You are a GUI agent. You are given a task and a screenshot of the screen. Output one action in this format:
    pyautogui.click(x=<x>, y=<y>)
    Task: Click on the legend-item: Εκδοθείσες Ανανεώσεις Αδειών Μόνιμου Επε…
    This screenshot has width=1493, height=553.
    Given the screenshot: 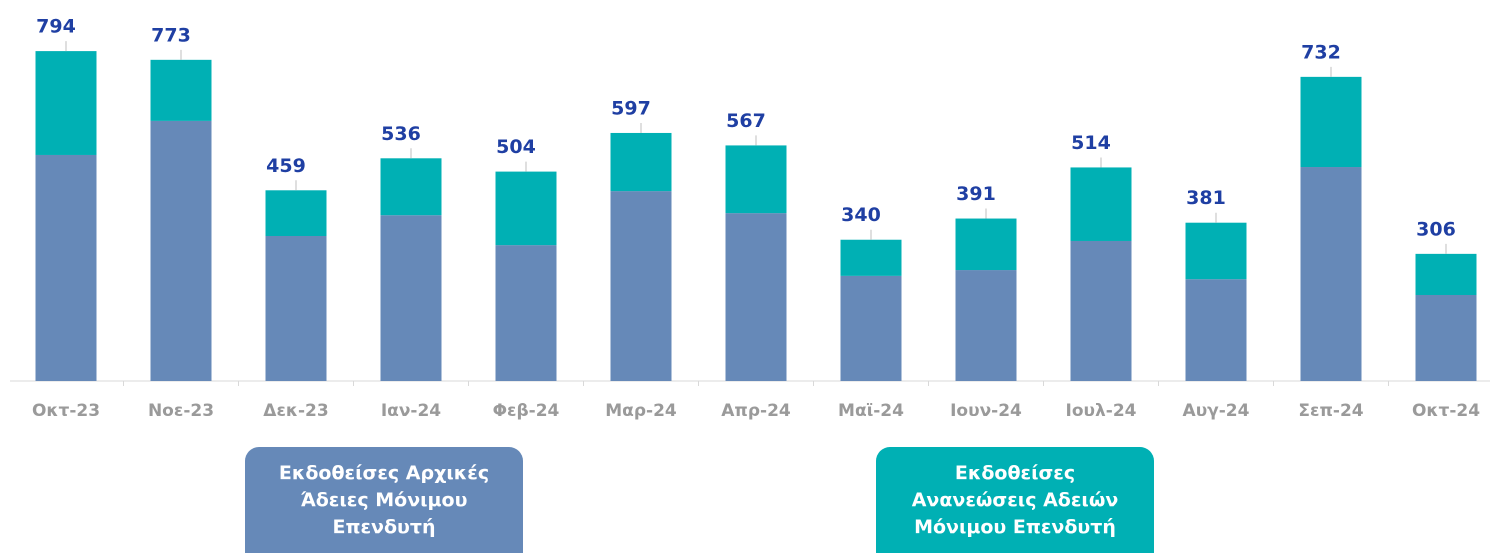 What is the action you would take?
    pyautogui.click(x=1015, y=500)
    